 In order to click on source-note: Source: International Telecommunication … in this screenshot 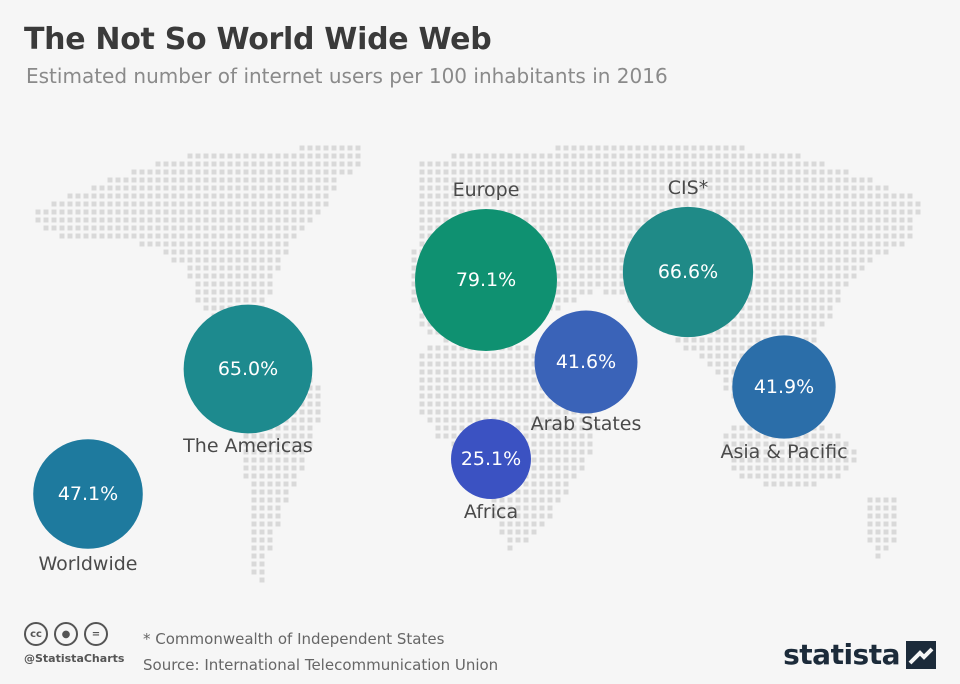, I will do `click(321, 665)`.